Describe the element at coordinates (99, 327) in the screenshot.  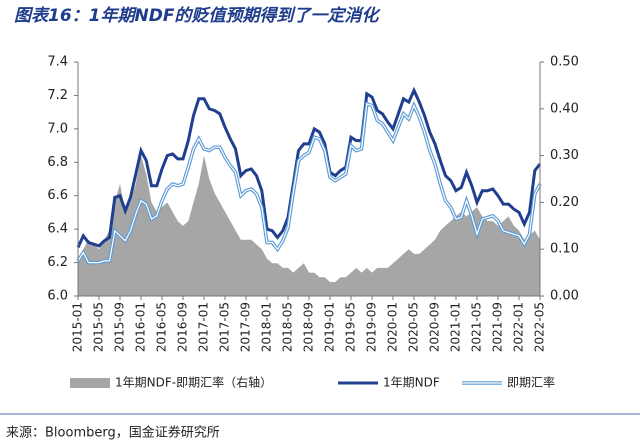
I see `x-tick-label: 2015-05` at that location.